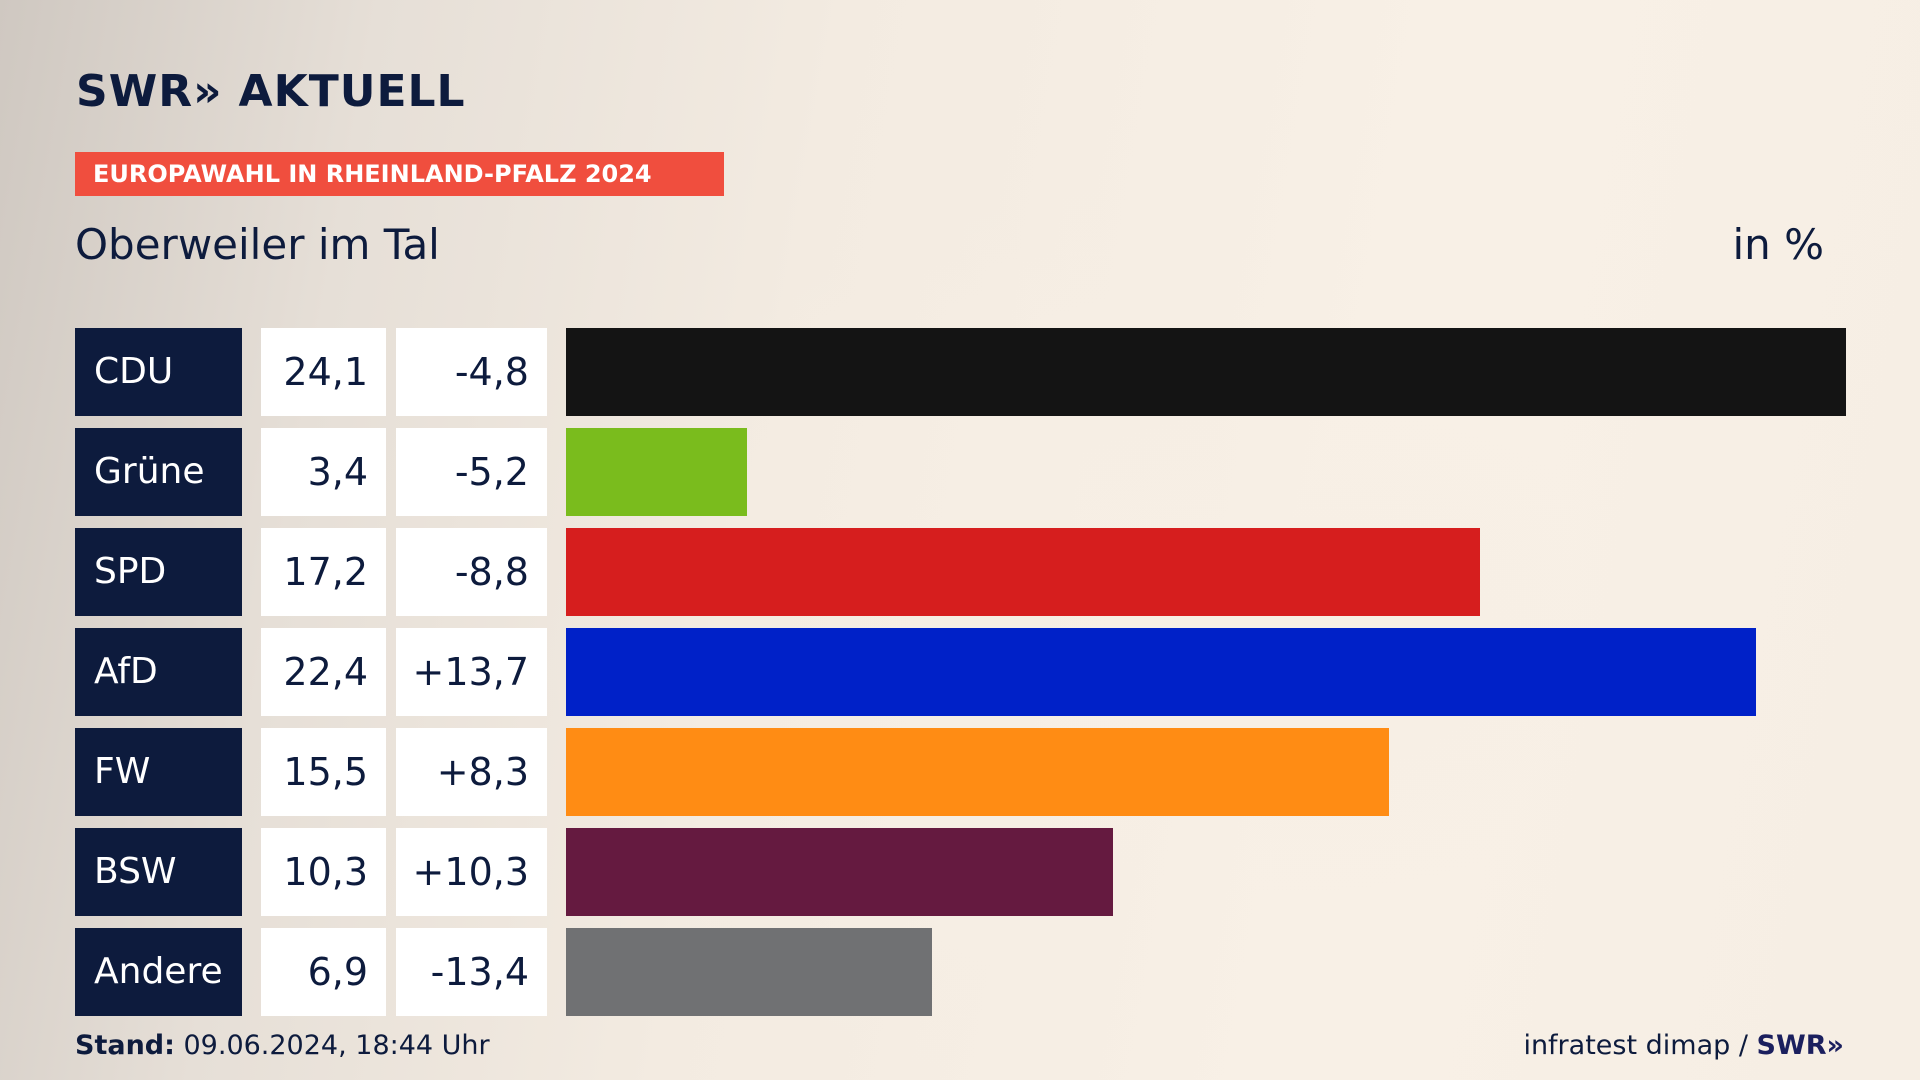  Describe the element at coordinates (323, 672) in the screenshot. I see `vote-share-label: 22,4` at that location.